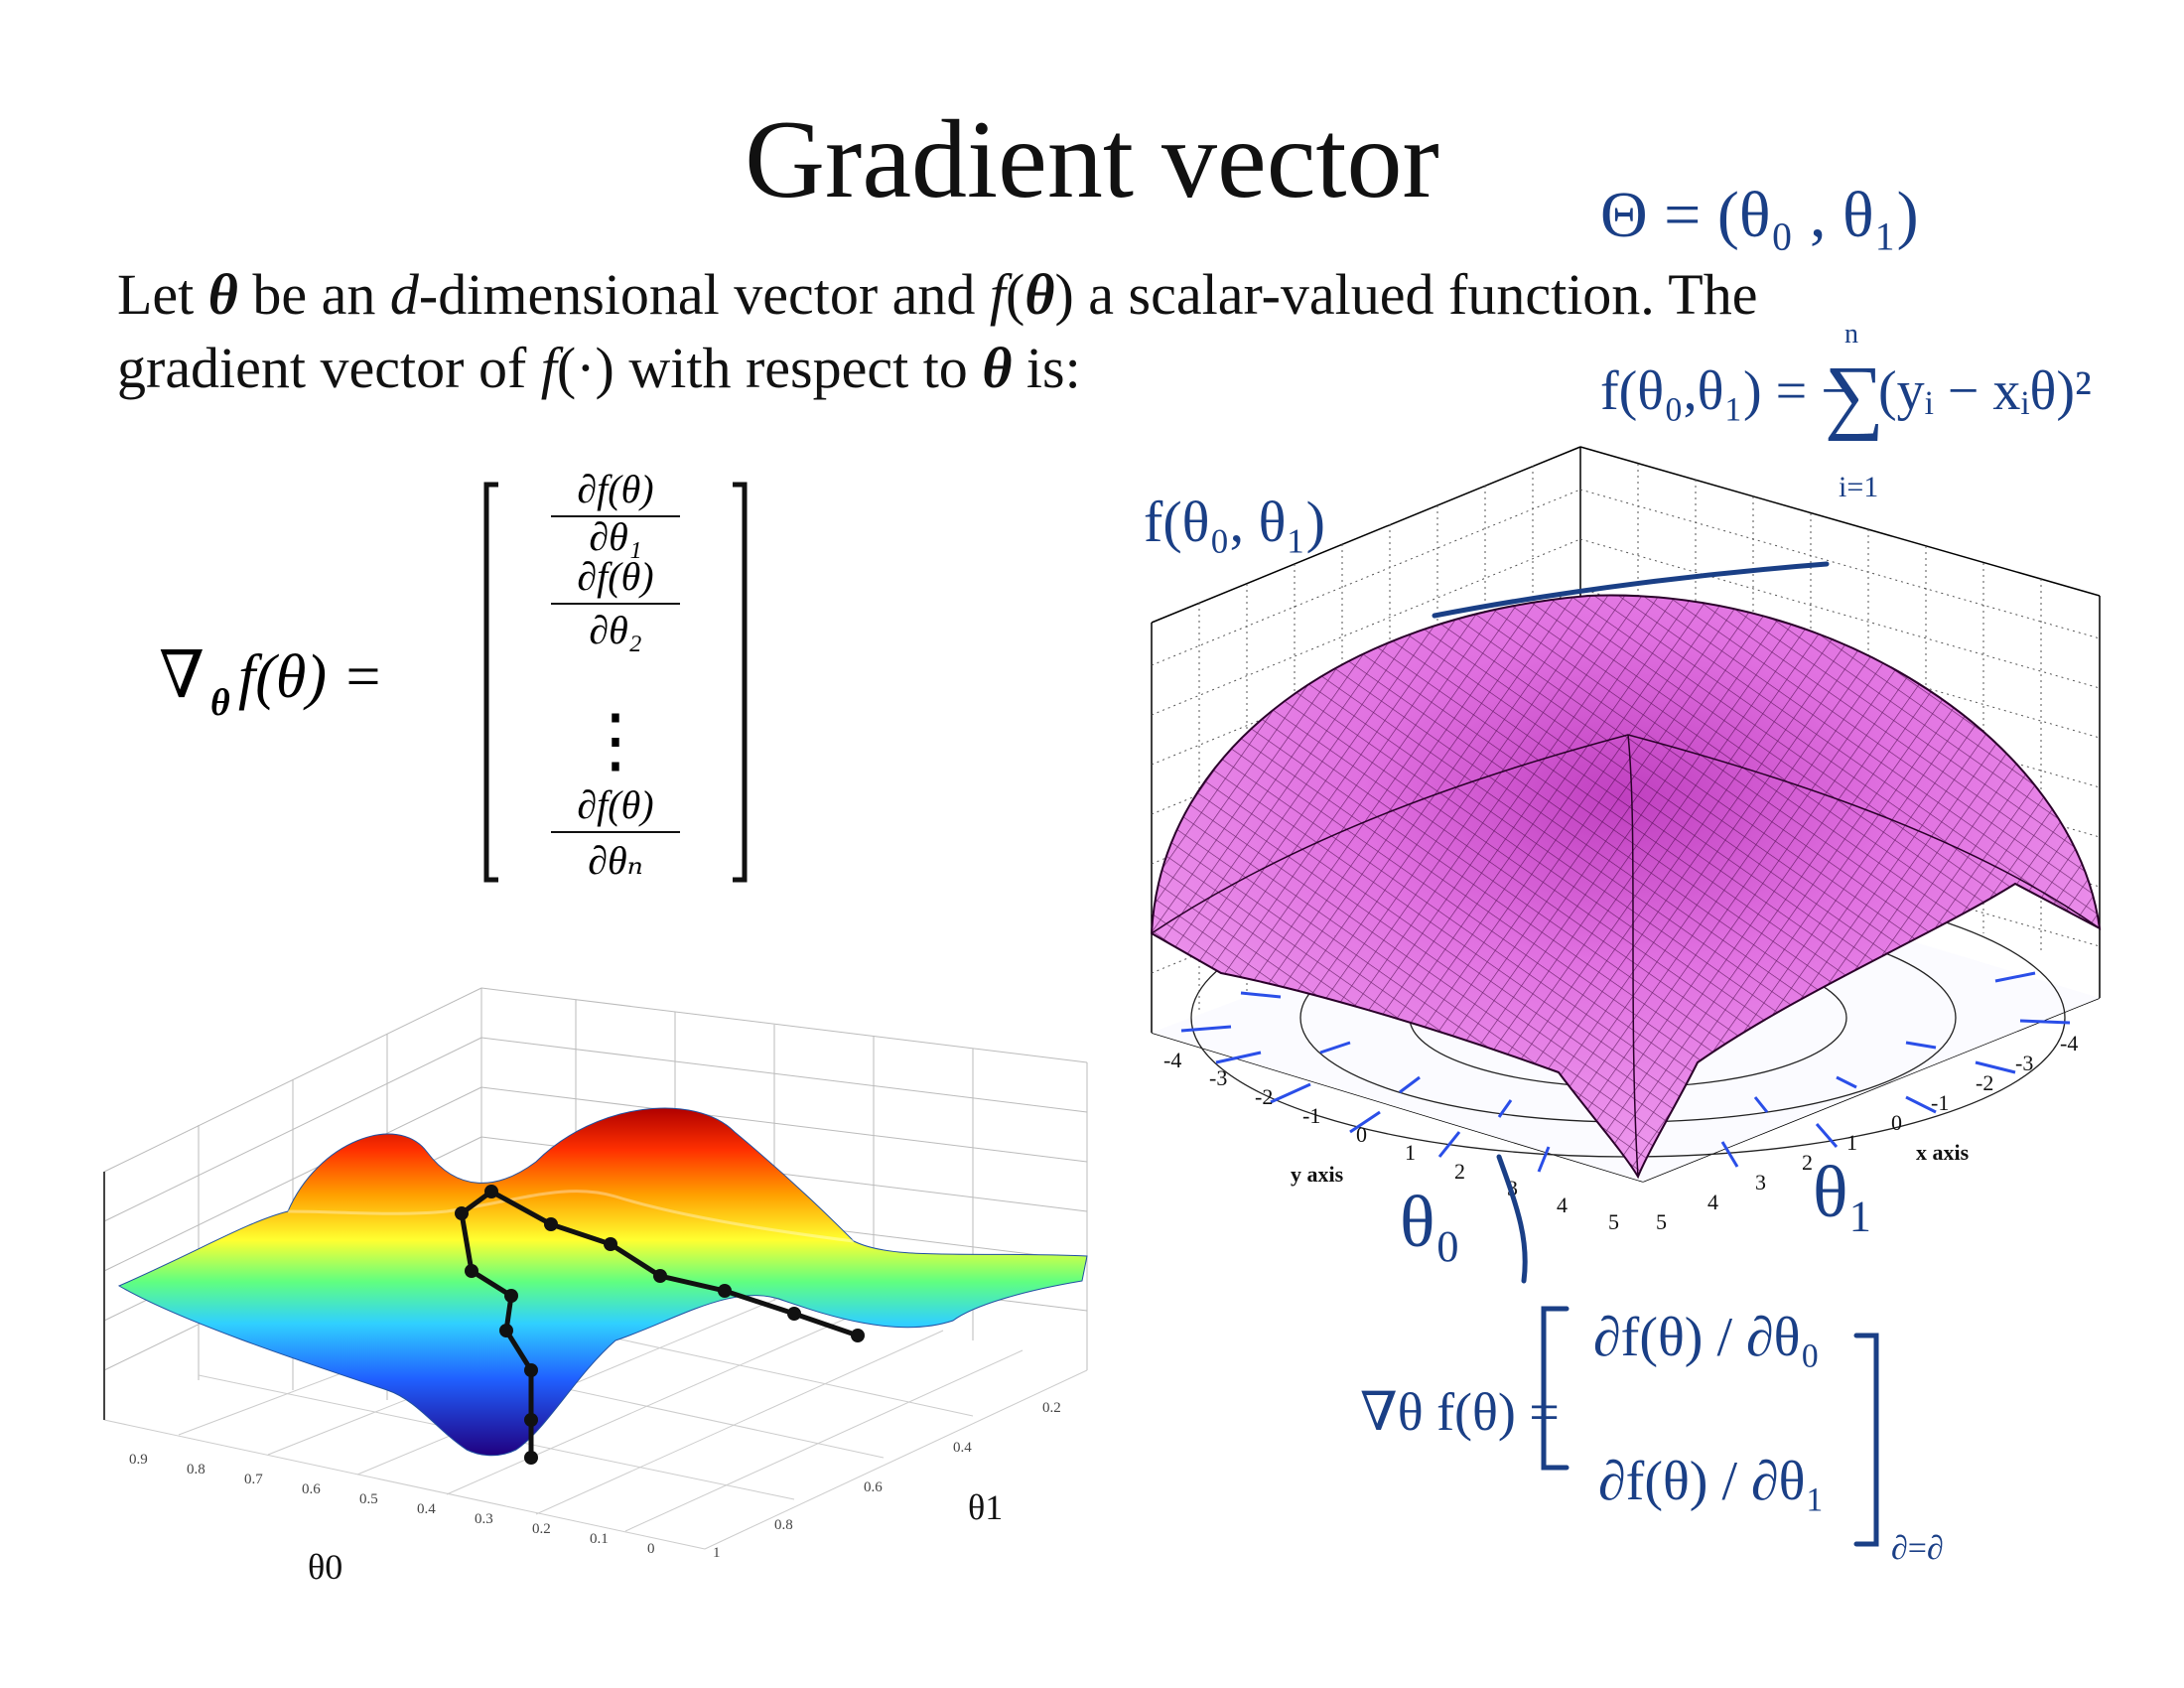 This screenshot has height=1688, width=2184. Describe the element at coordinates (220, 703) in the screenshot. I see `nabla-subscript: θ` at that location.